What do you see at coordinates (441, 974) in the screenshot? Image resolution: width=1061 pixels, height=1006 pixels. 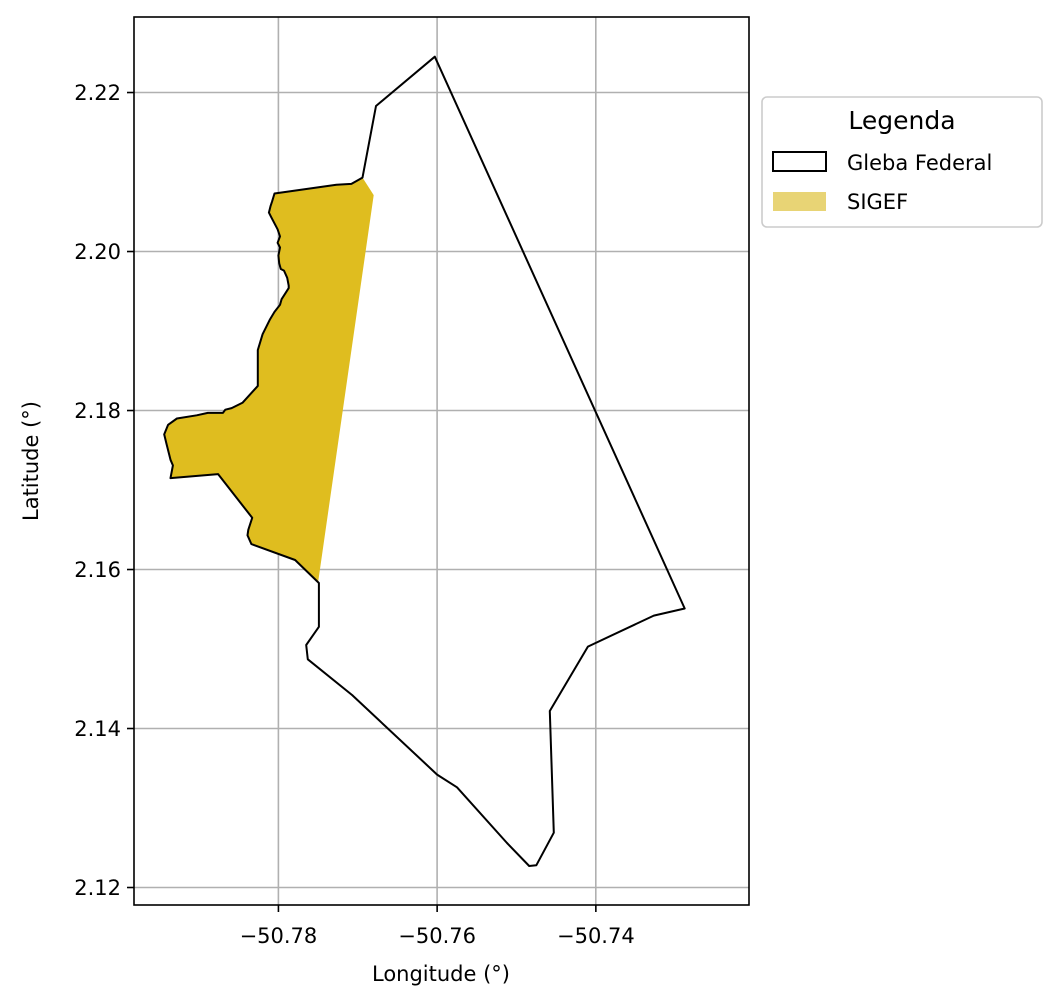 I see `x-axis-label: Longitude (°)` at bounding box center [441, 974].